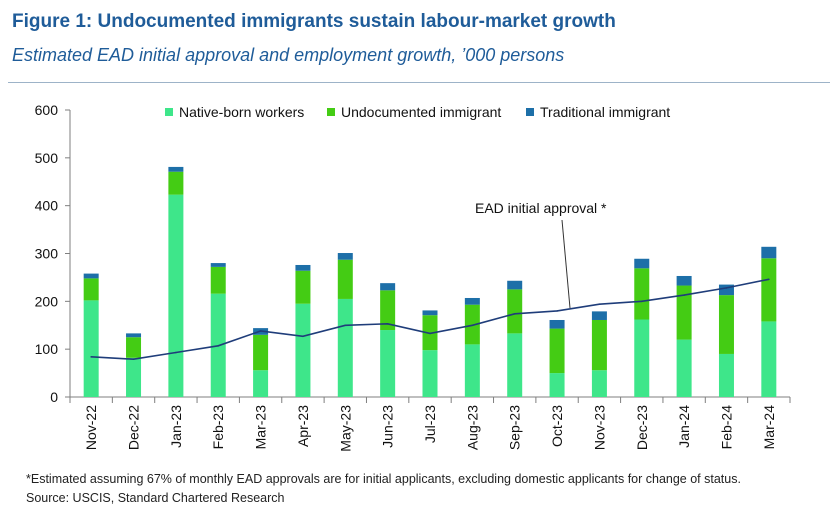  I want to click on legend-label: Traditional immigrant, so click(605, 112).